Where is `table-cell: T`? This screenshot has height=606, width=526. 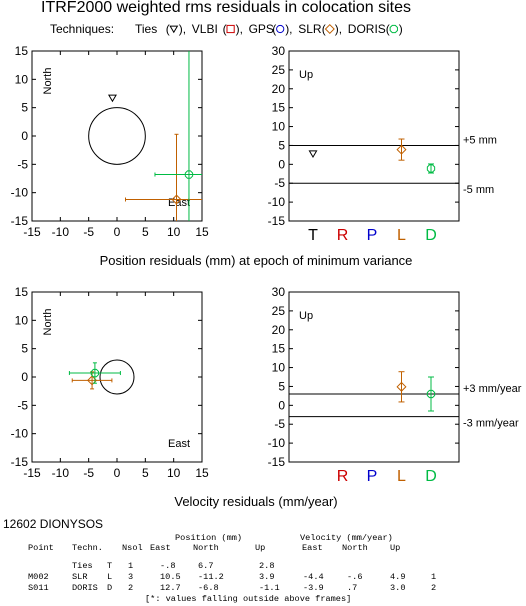
table-cell: T is located at coordinates (109, 566).